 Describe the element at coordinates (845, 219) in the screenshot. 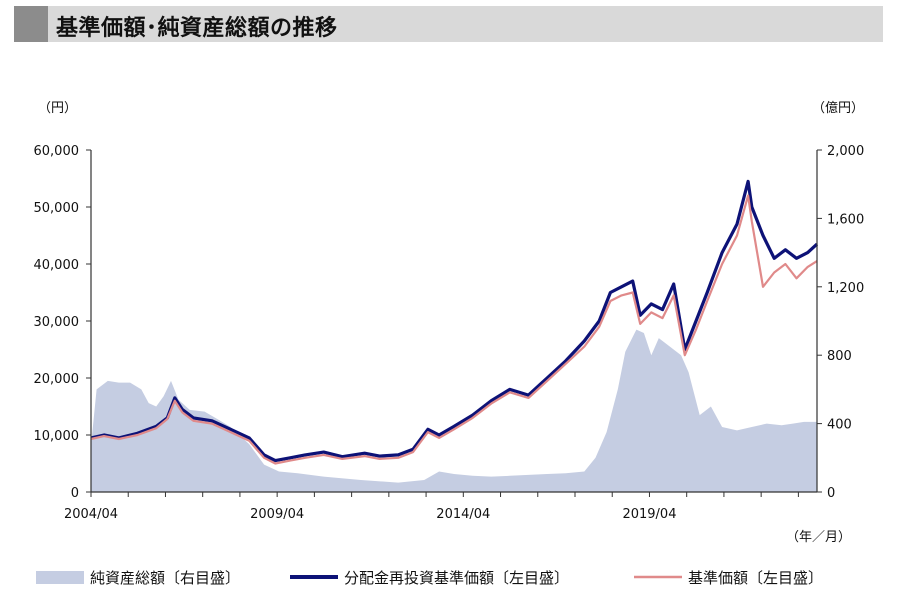

I see `right-tick-label: 1,600` at that location.